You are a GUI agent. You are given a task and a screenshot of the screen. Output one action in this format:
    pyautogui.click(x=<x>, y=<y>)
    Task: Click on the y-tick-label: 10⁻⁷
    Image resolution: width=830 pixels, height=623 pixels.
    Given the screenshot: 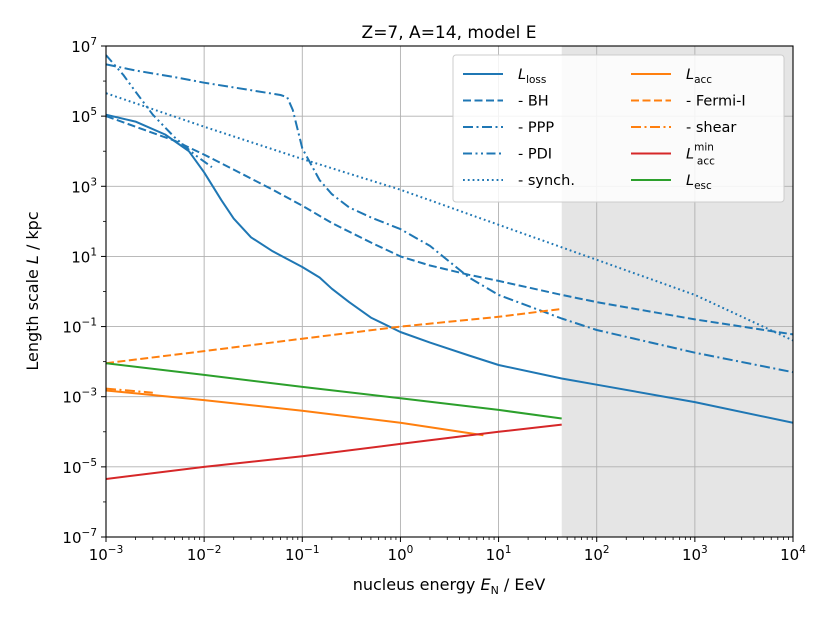 What is the action you would take?
    pyautogui.click(x=79, y=537)
    